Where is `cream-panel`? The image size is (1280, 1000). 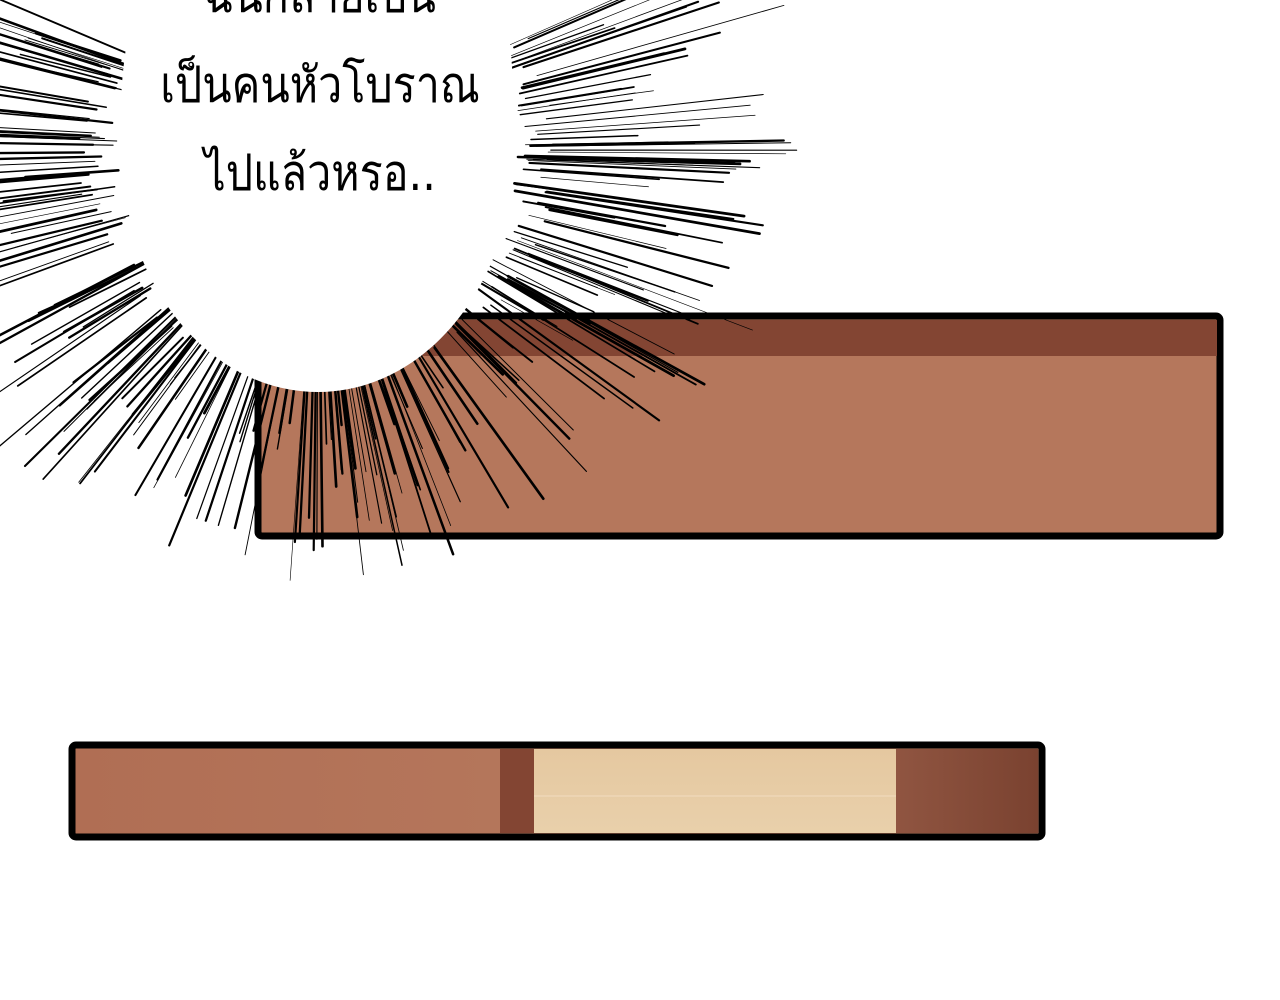
cream-panel is located at coordinates (715, 791).